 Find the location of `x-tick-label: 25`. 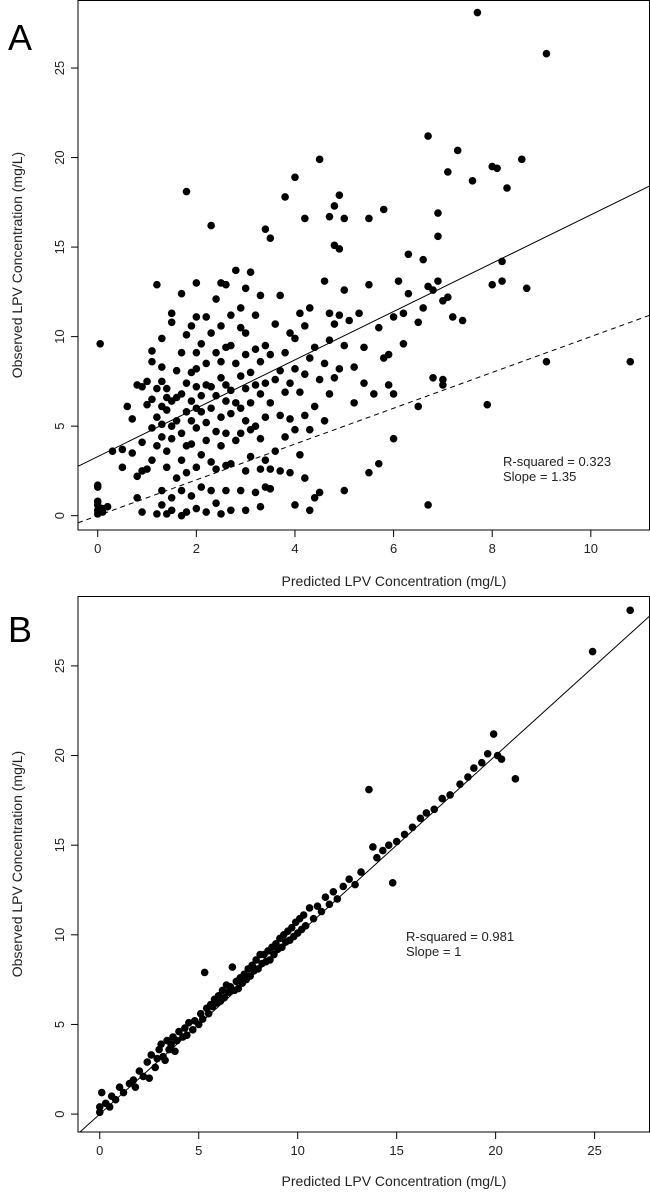

x-tick-label: 25 is located at coordinates (594, 1150).